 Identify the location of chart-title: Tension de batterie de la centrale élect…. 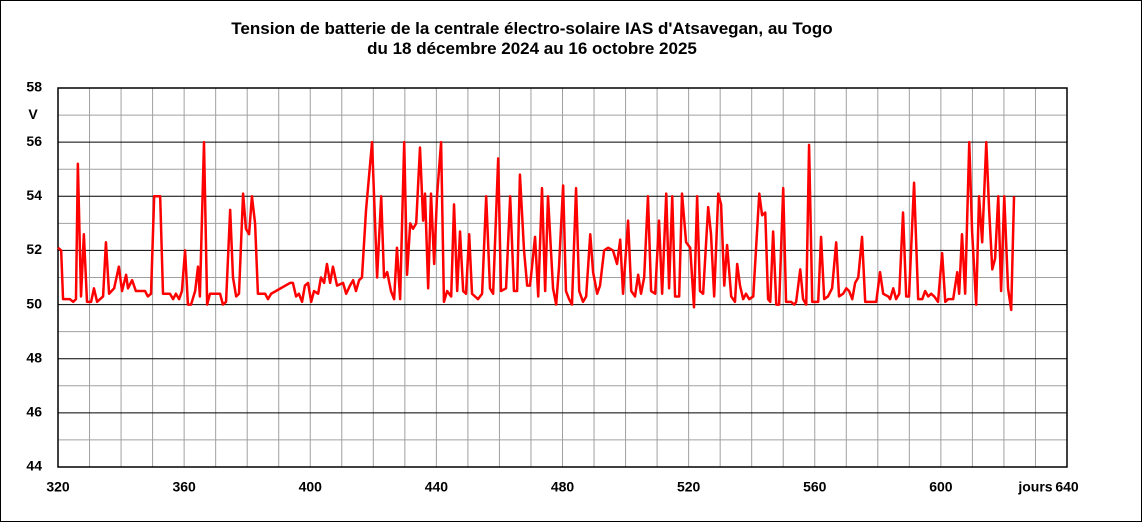
(531, 28).